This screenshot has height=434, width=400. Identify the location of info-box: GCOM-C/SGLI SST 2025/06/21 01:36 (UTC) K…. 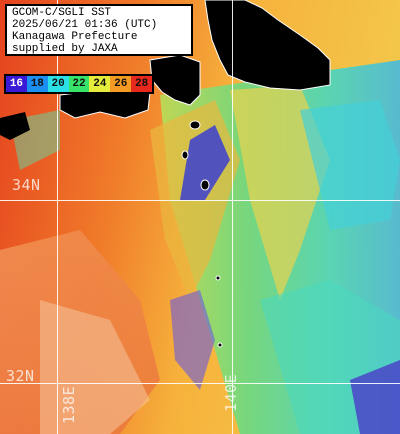
(99, 30).